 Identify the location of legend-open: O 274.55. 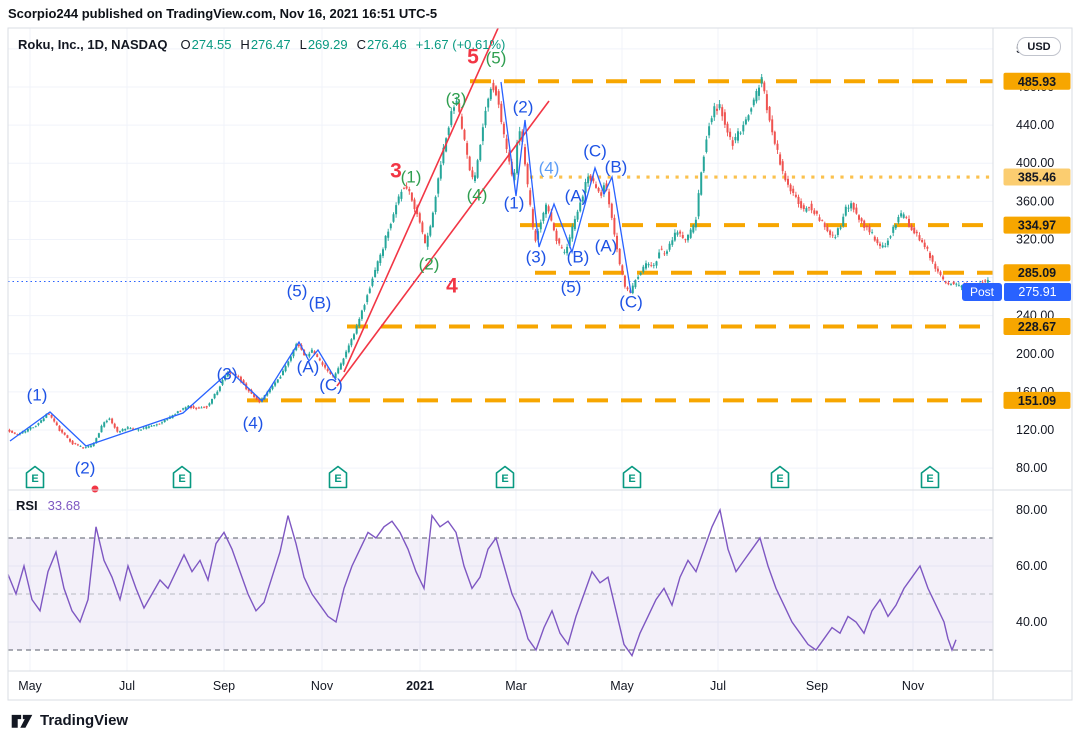
(206, 44).